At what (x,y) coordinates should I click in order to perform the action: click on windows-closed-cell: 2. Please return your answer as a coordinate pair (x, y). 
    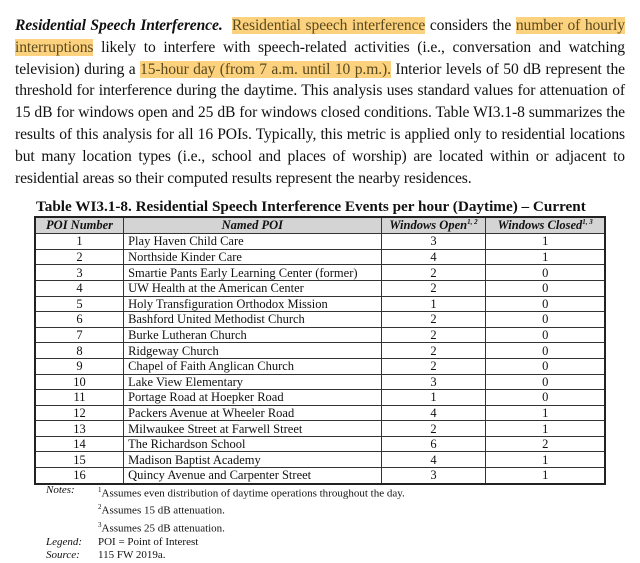
    Looking at the image, I should click on (545, 444).